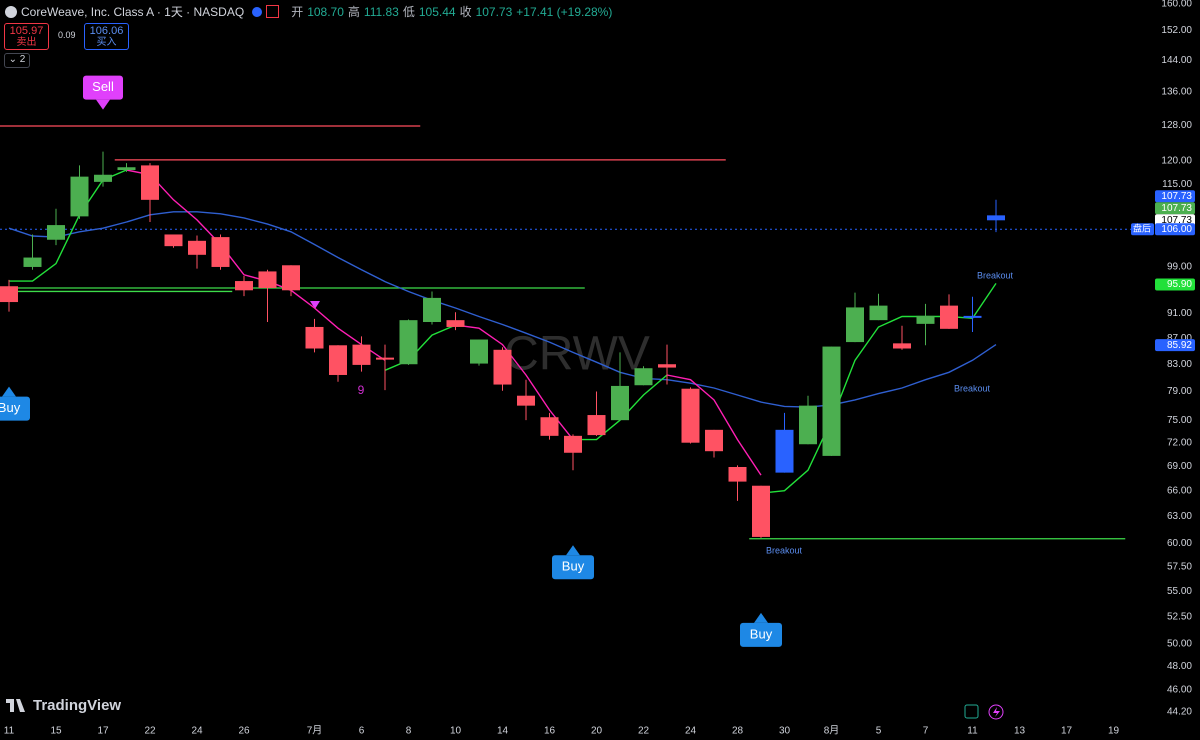 Image resolution: width=1200 pixels, height=740 pixels. What do you see at coordinates (1179, 313) in the screenshot?
I see `y-tick-label: 91.00` at bounding box center [1179, 313].